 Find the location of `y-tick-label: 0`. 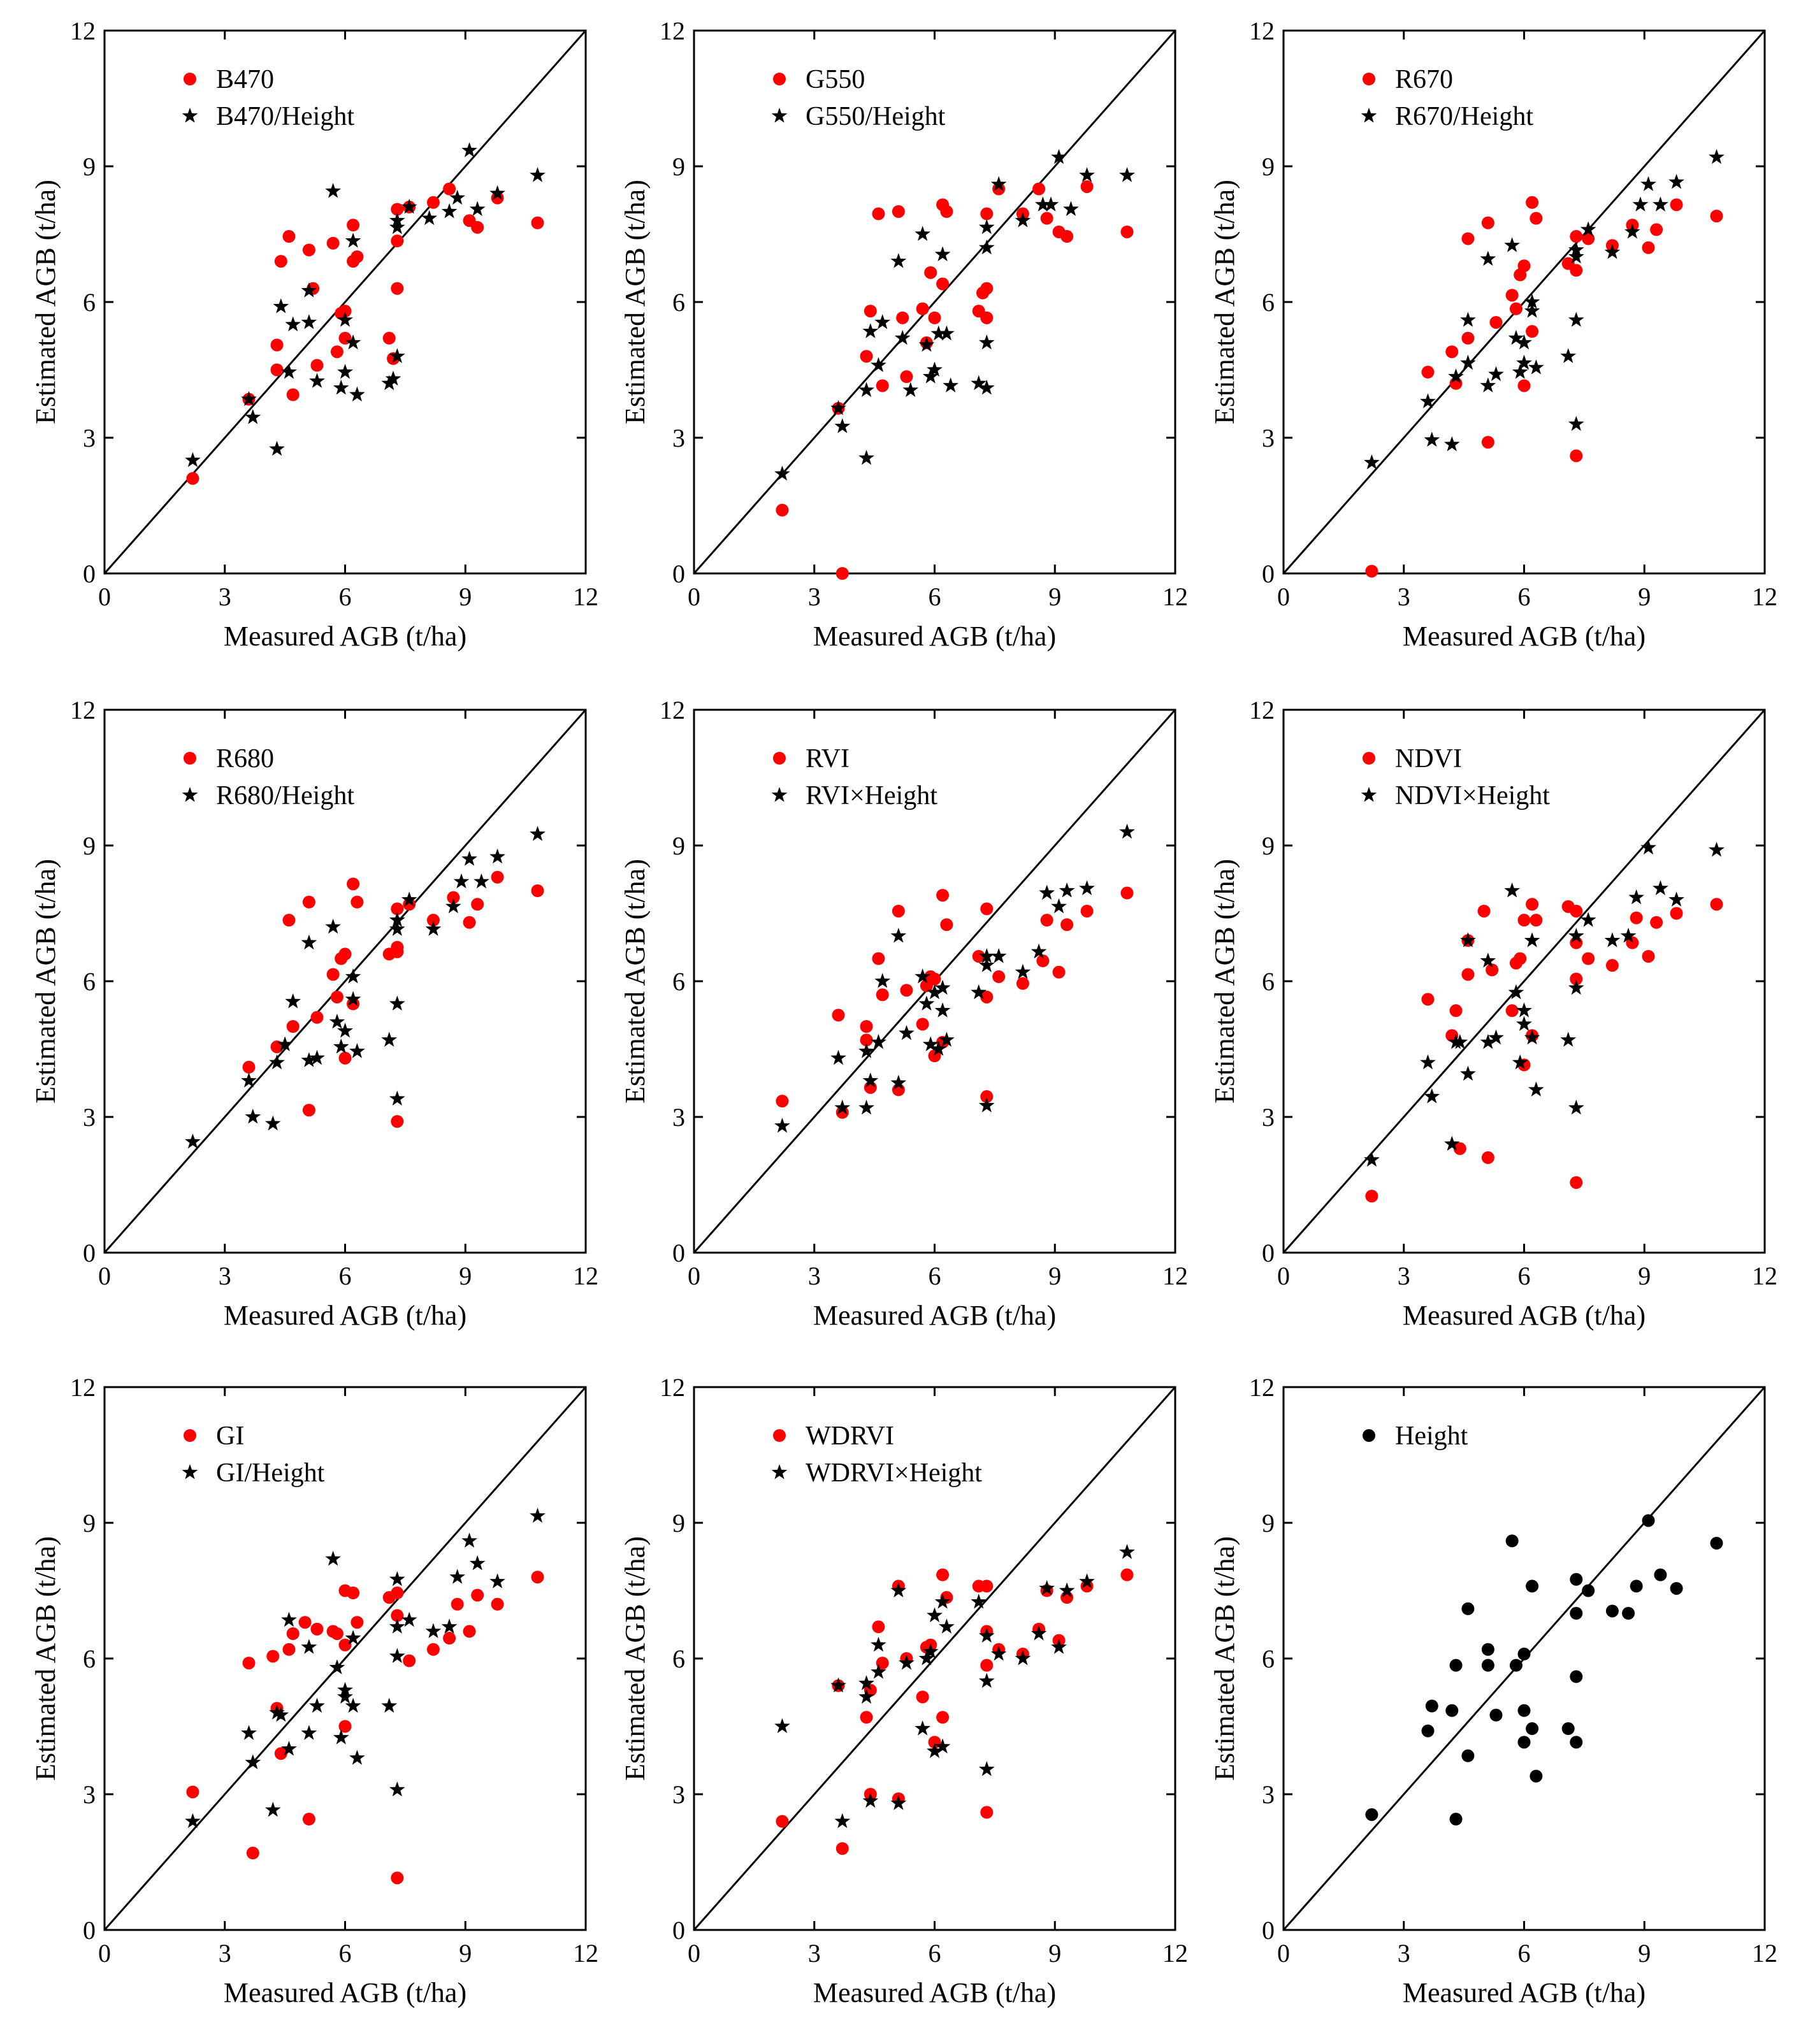

y-tick-label: 0 is located at coordinates (1268, 573).